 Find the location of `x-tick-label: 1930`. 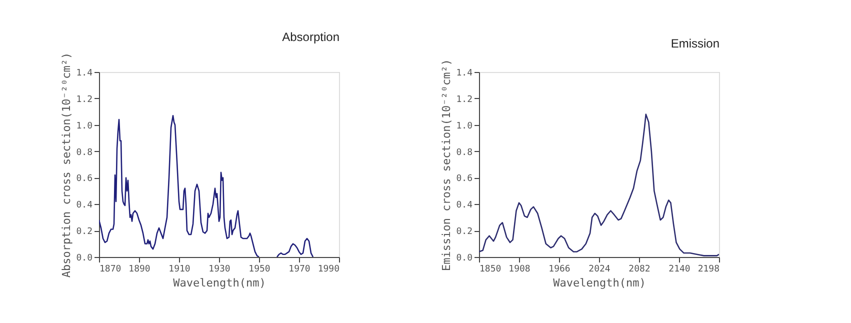

x-tick-label: 1930 is located at coordinates (219, 269).